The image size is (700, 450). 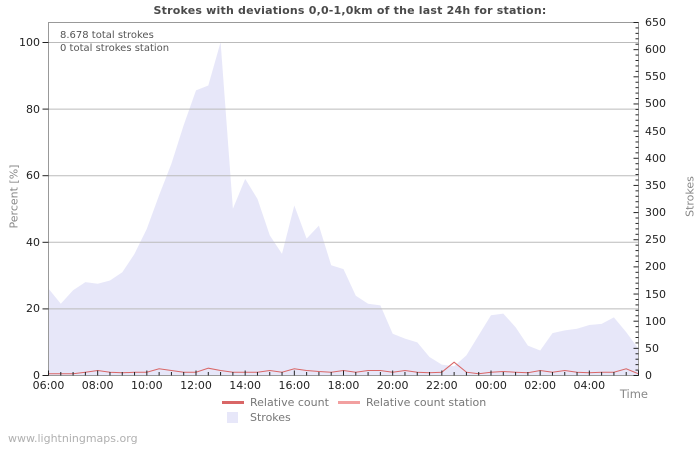 What do you see at coordinates (97, 385) in the screenshot?
I see `x-tick-label: 08:00` at bounding box center [97, 385].